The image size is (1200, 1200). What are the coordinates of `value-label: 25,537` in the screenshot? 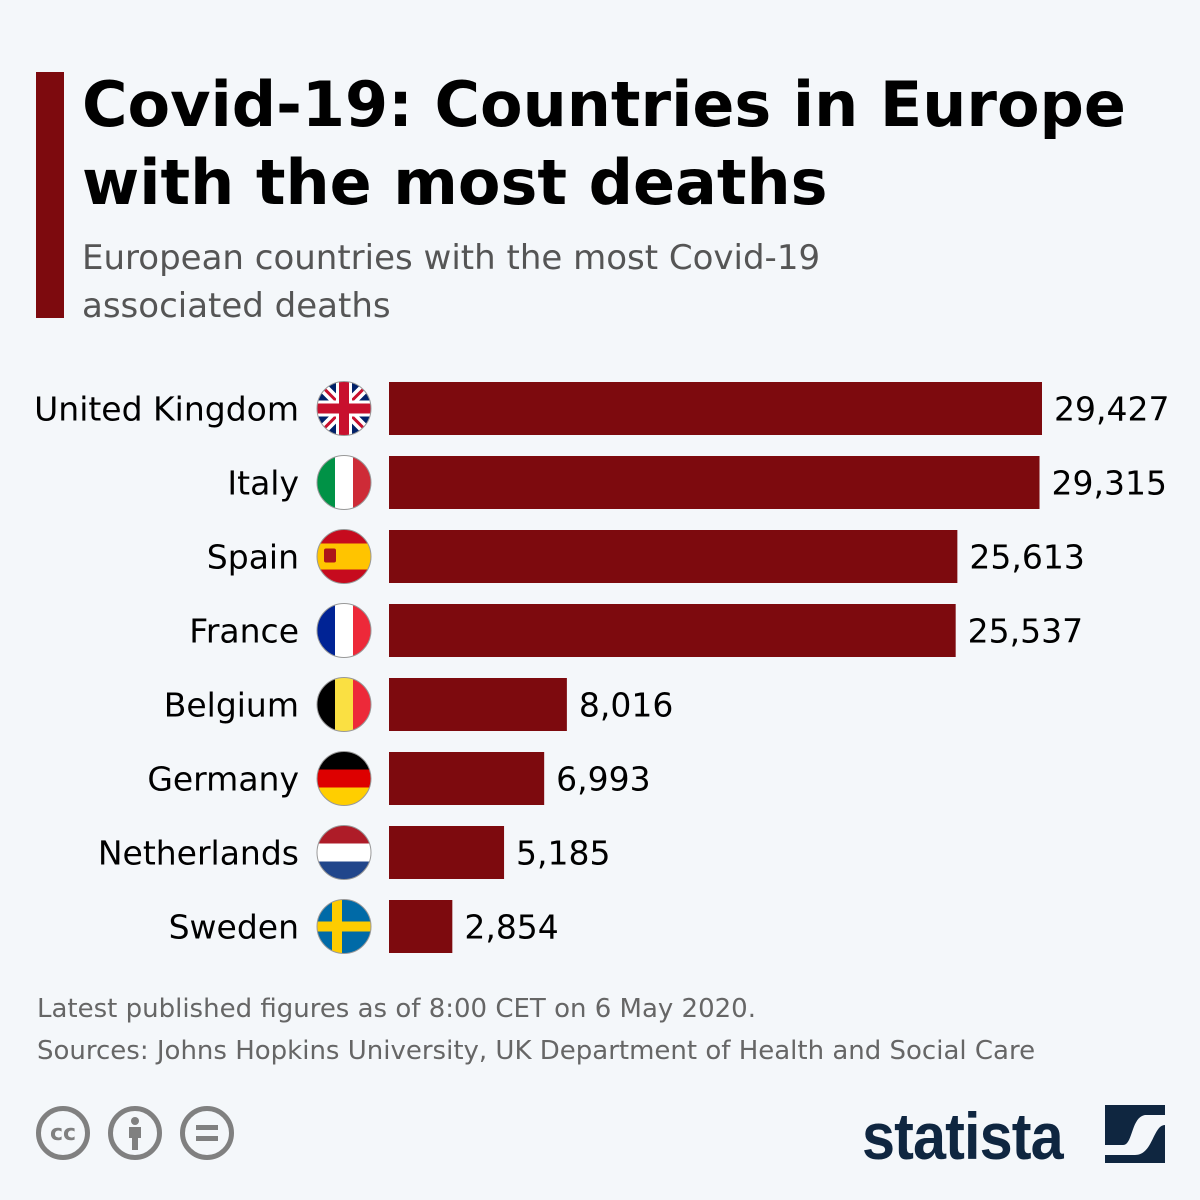 It's located at (1025, 631).